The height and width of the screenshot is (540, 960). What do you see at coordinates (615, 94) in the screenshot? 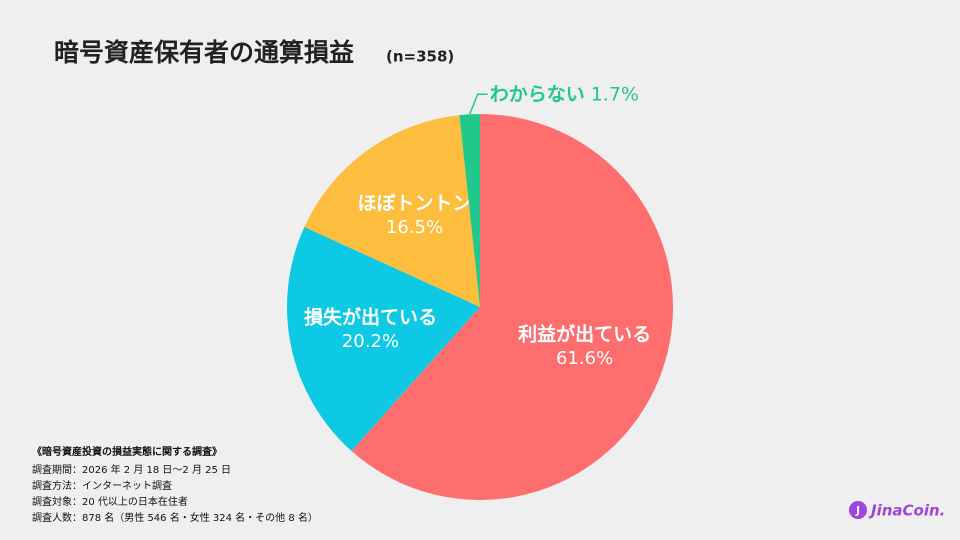
I see `slice-label-value: 1.7%` at bounding box center [615, 94].